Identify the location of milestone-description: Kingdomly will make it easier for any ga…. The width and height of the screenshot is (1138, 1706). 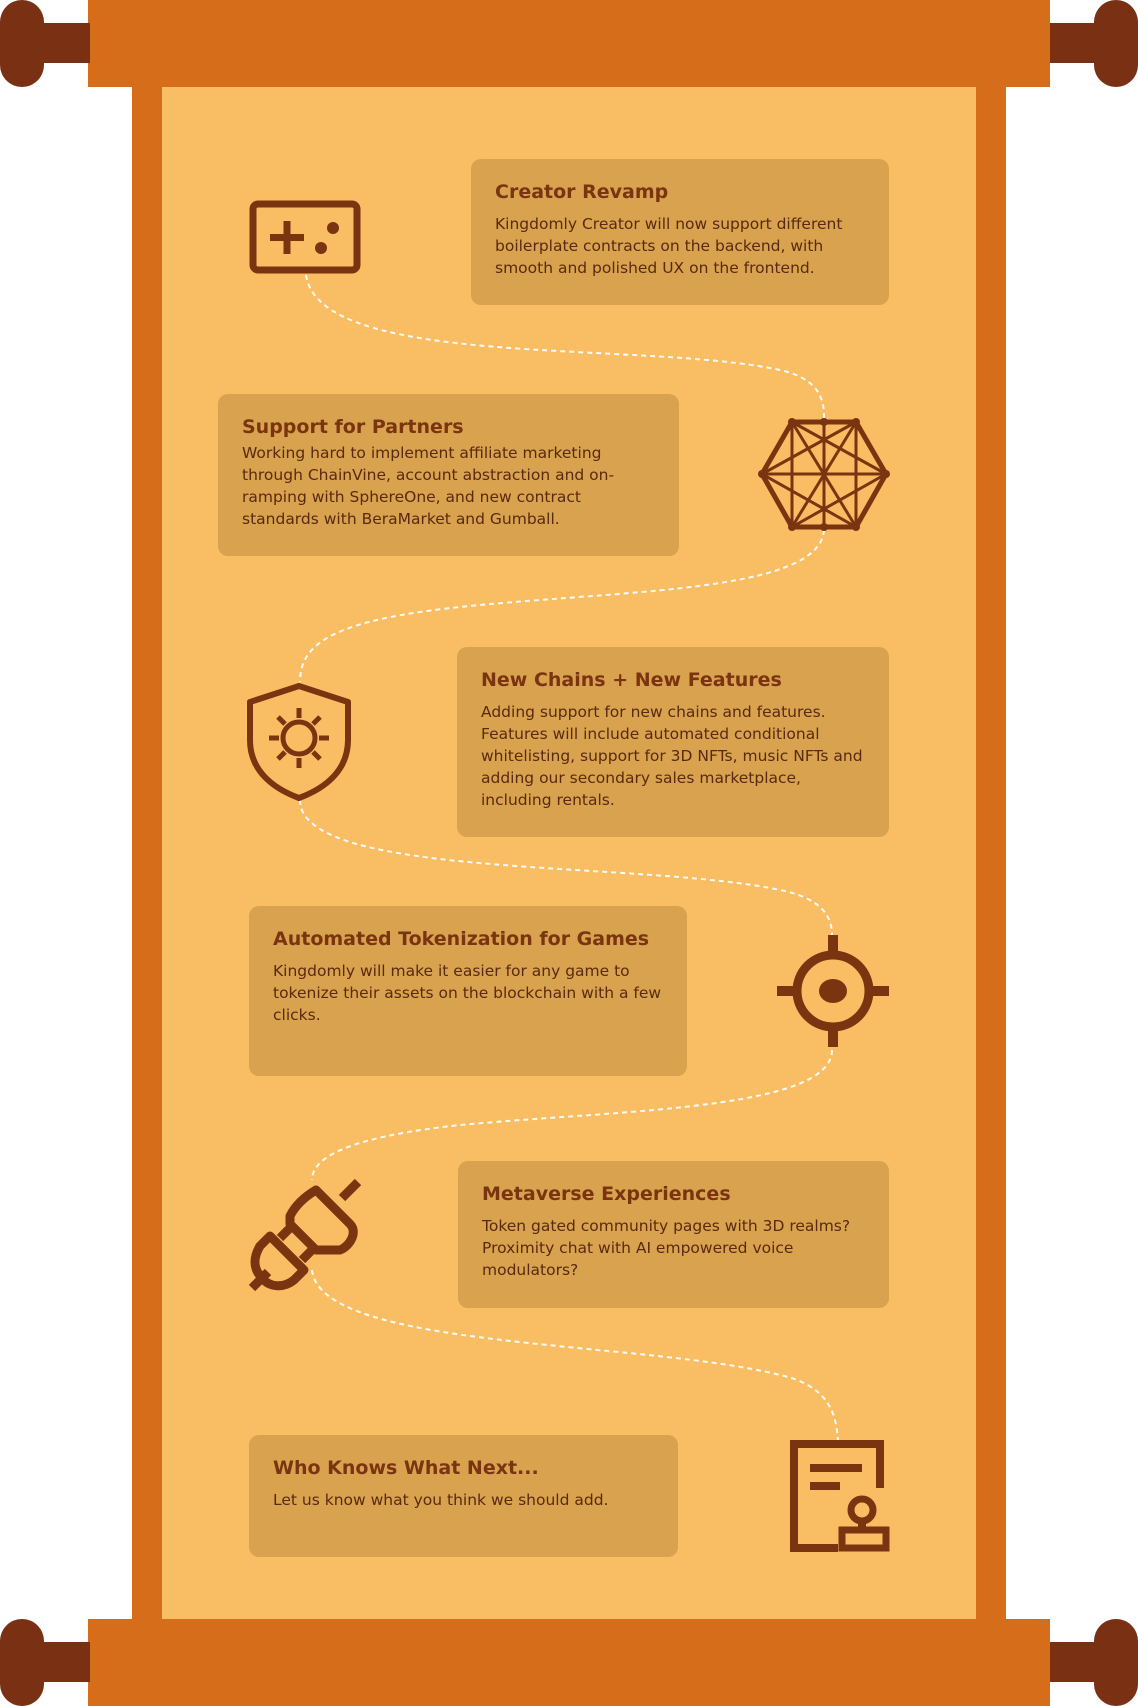
(467, 993).